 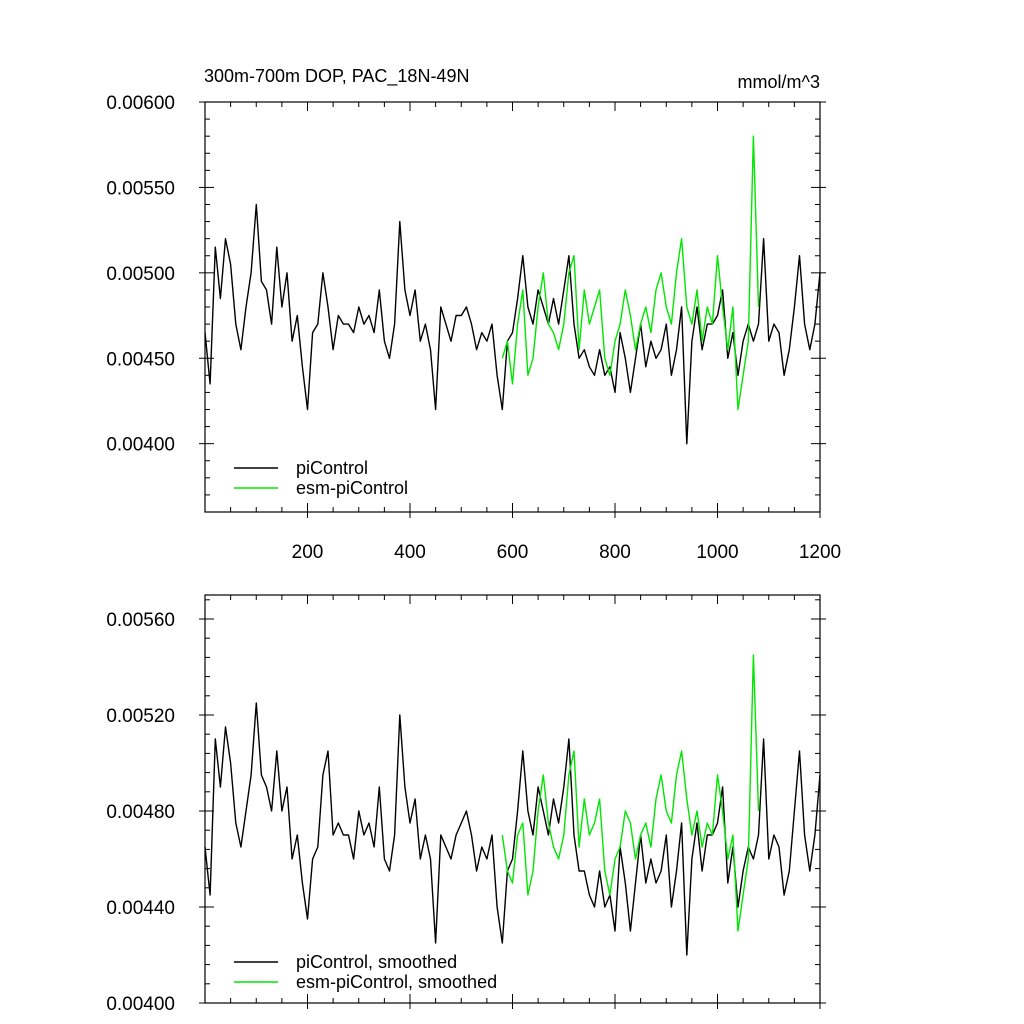 I want to click on y-tick-label: 0.00500, so click(x=140, y=274).